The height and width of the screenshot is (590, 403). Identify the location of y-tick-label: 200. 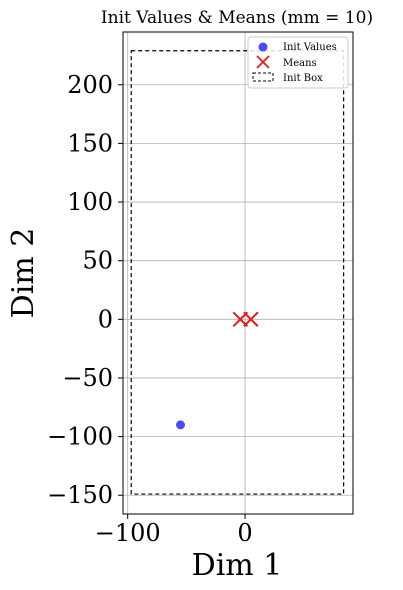
(90, 85).